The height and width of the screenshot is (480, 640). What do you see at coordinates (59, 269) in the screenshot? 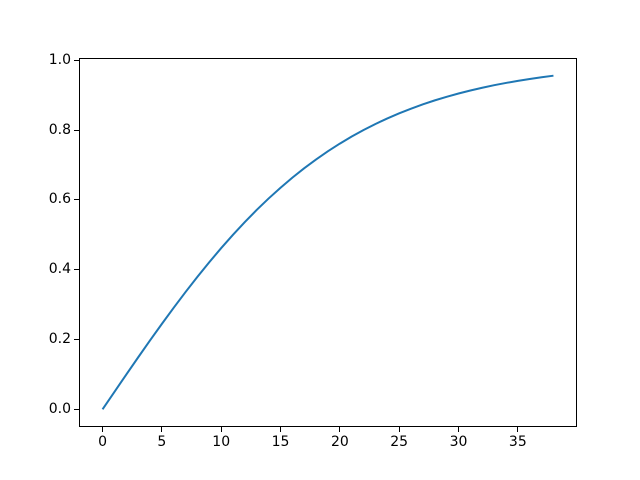
I see `y-tick-label: 0.4` at bounding box center [59, 269].